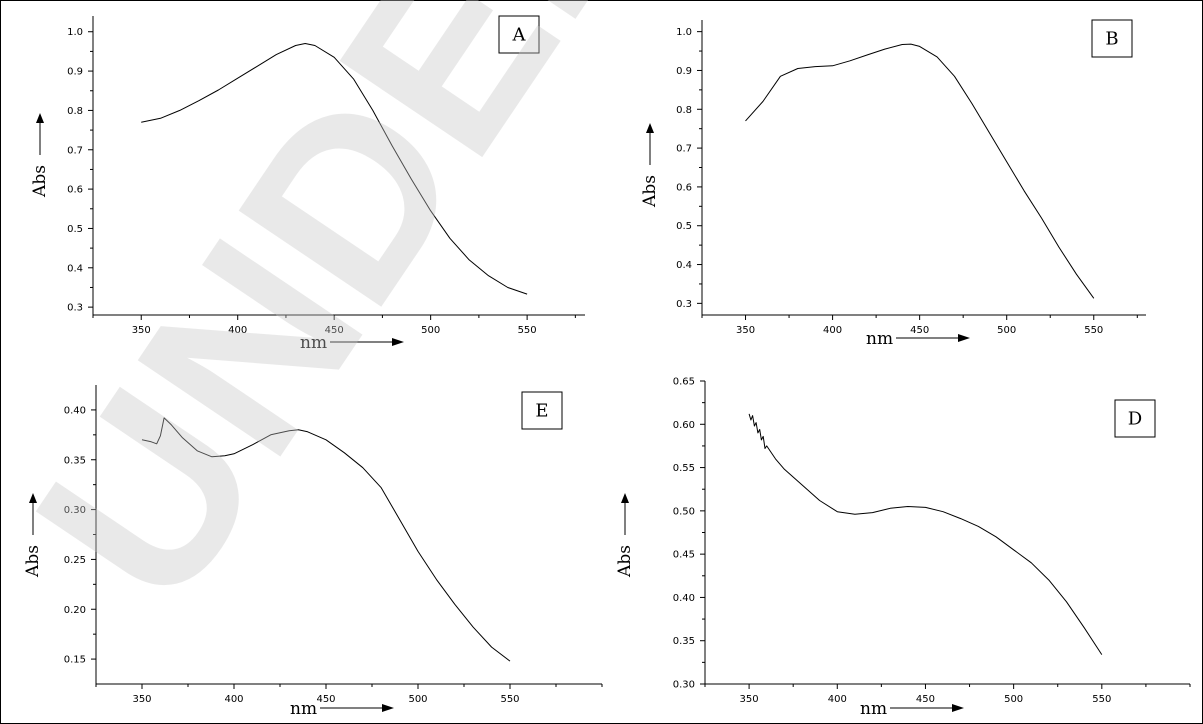 Image resolution: width=1203 pixels, height=724 pixels. I want to click on panel-label: A, so click(519, 35).